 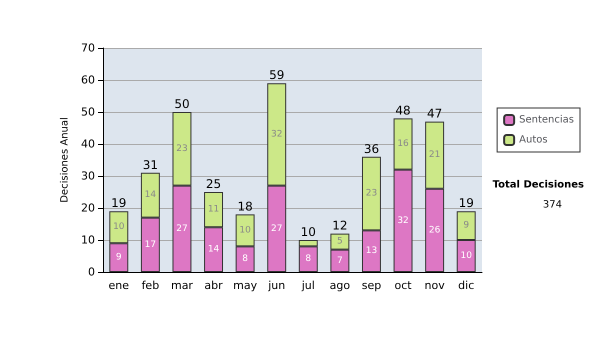 What do you see at coordinates (403, 110) in the screenshot?
I see `total-label: 48` at bounding box center [403, 110].